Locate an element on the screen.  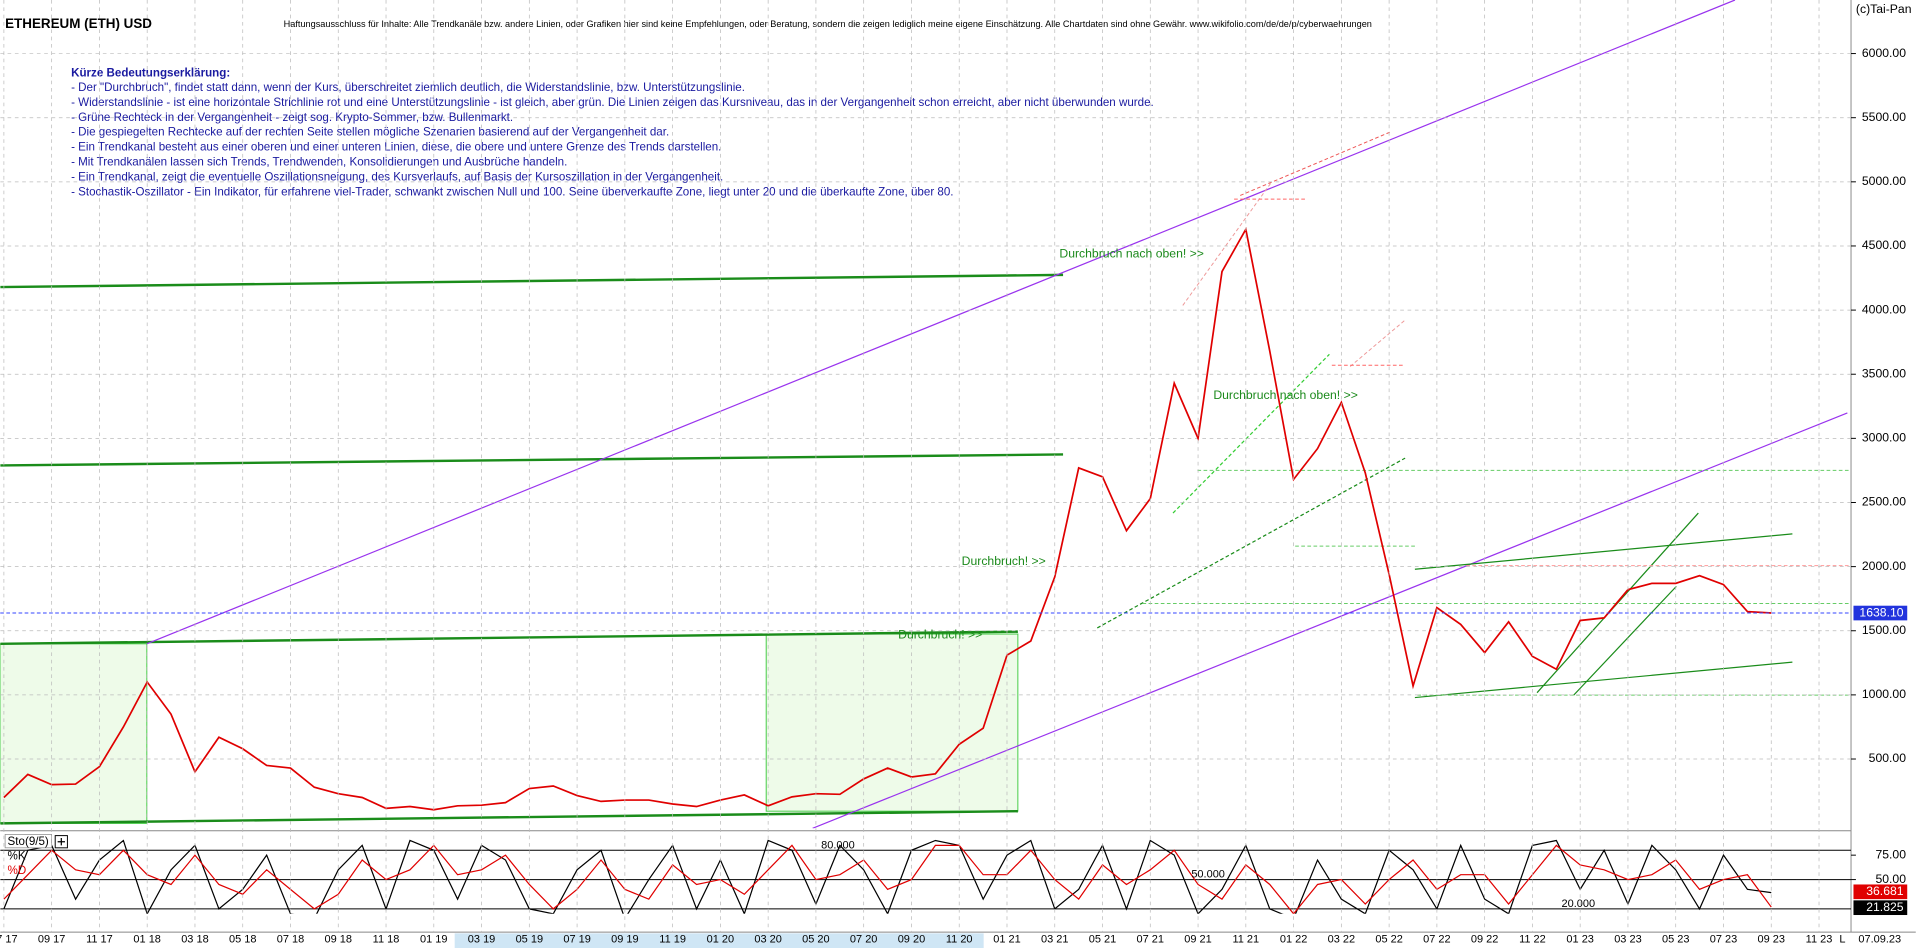
x-tick-label: 07 19 is located at coordinates (577, 939).